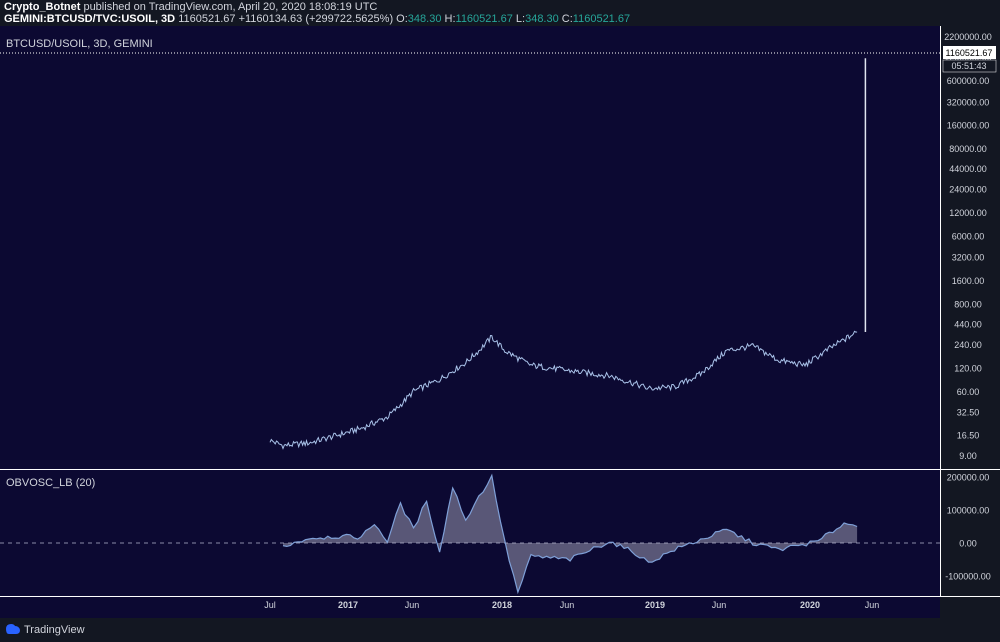 This screenshot has width=1000, height=642. Describe the element at coordinates (90, 19) in the screenshot. I see `symbol-label: GEMINI:BTCUSD/TVC:USOIL, 3D` at that location.